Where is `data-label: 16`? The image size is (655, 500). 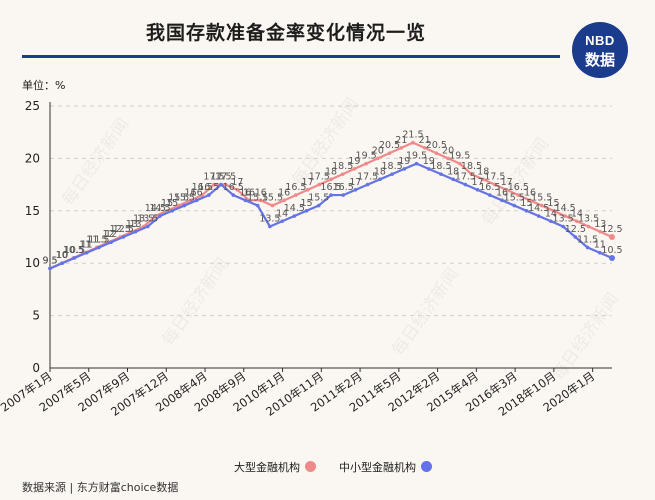
data-label: 16 is located at coordinates (249, 192).